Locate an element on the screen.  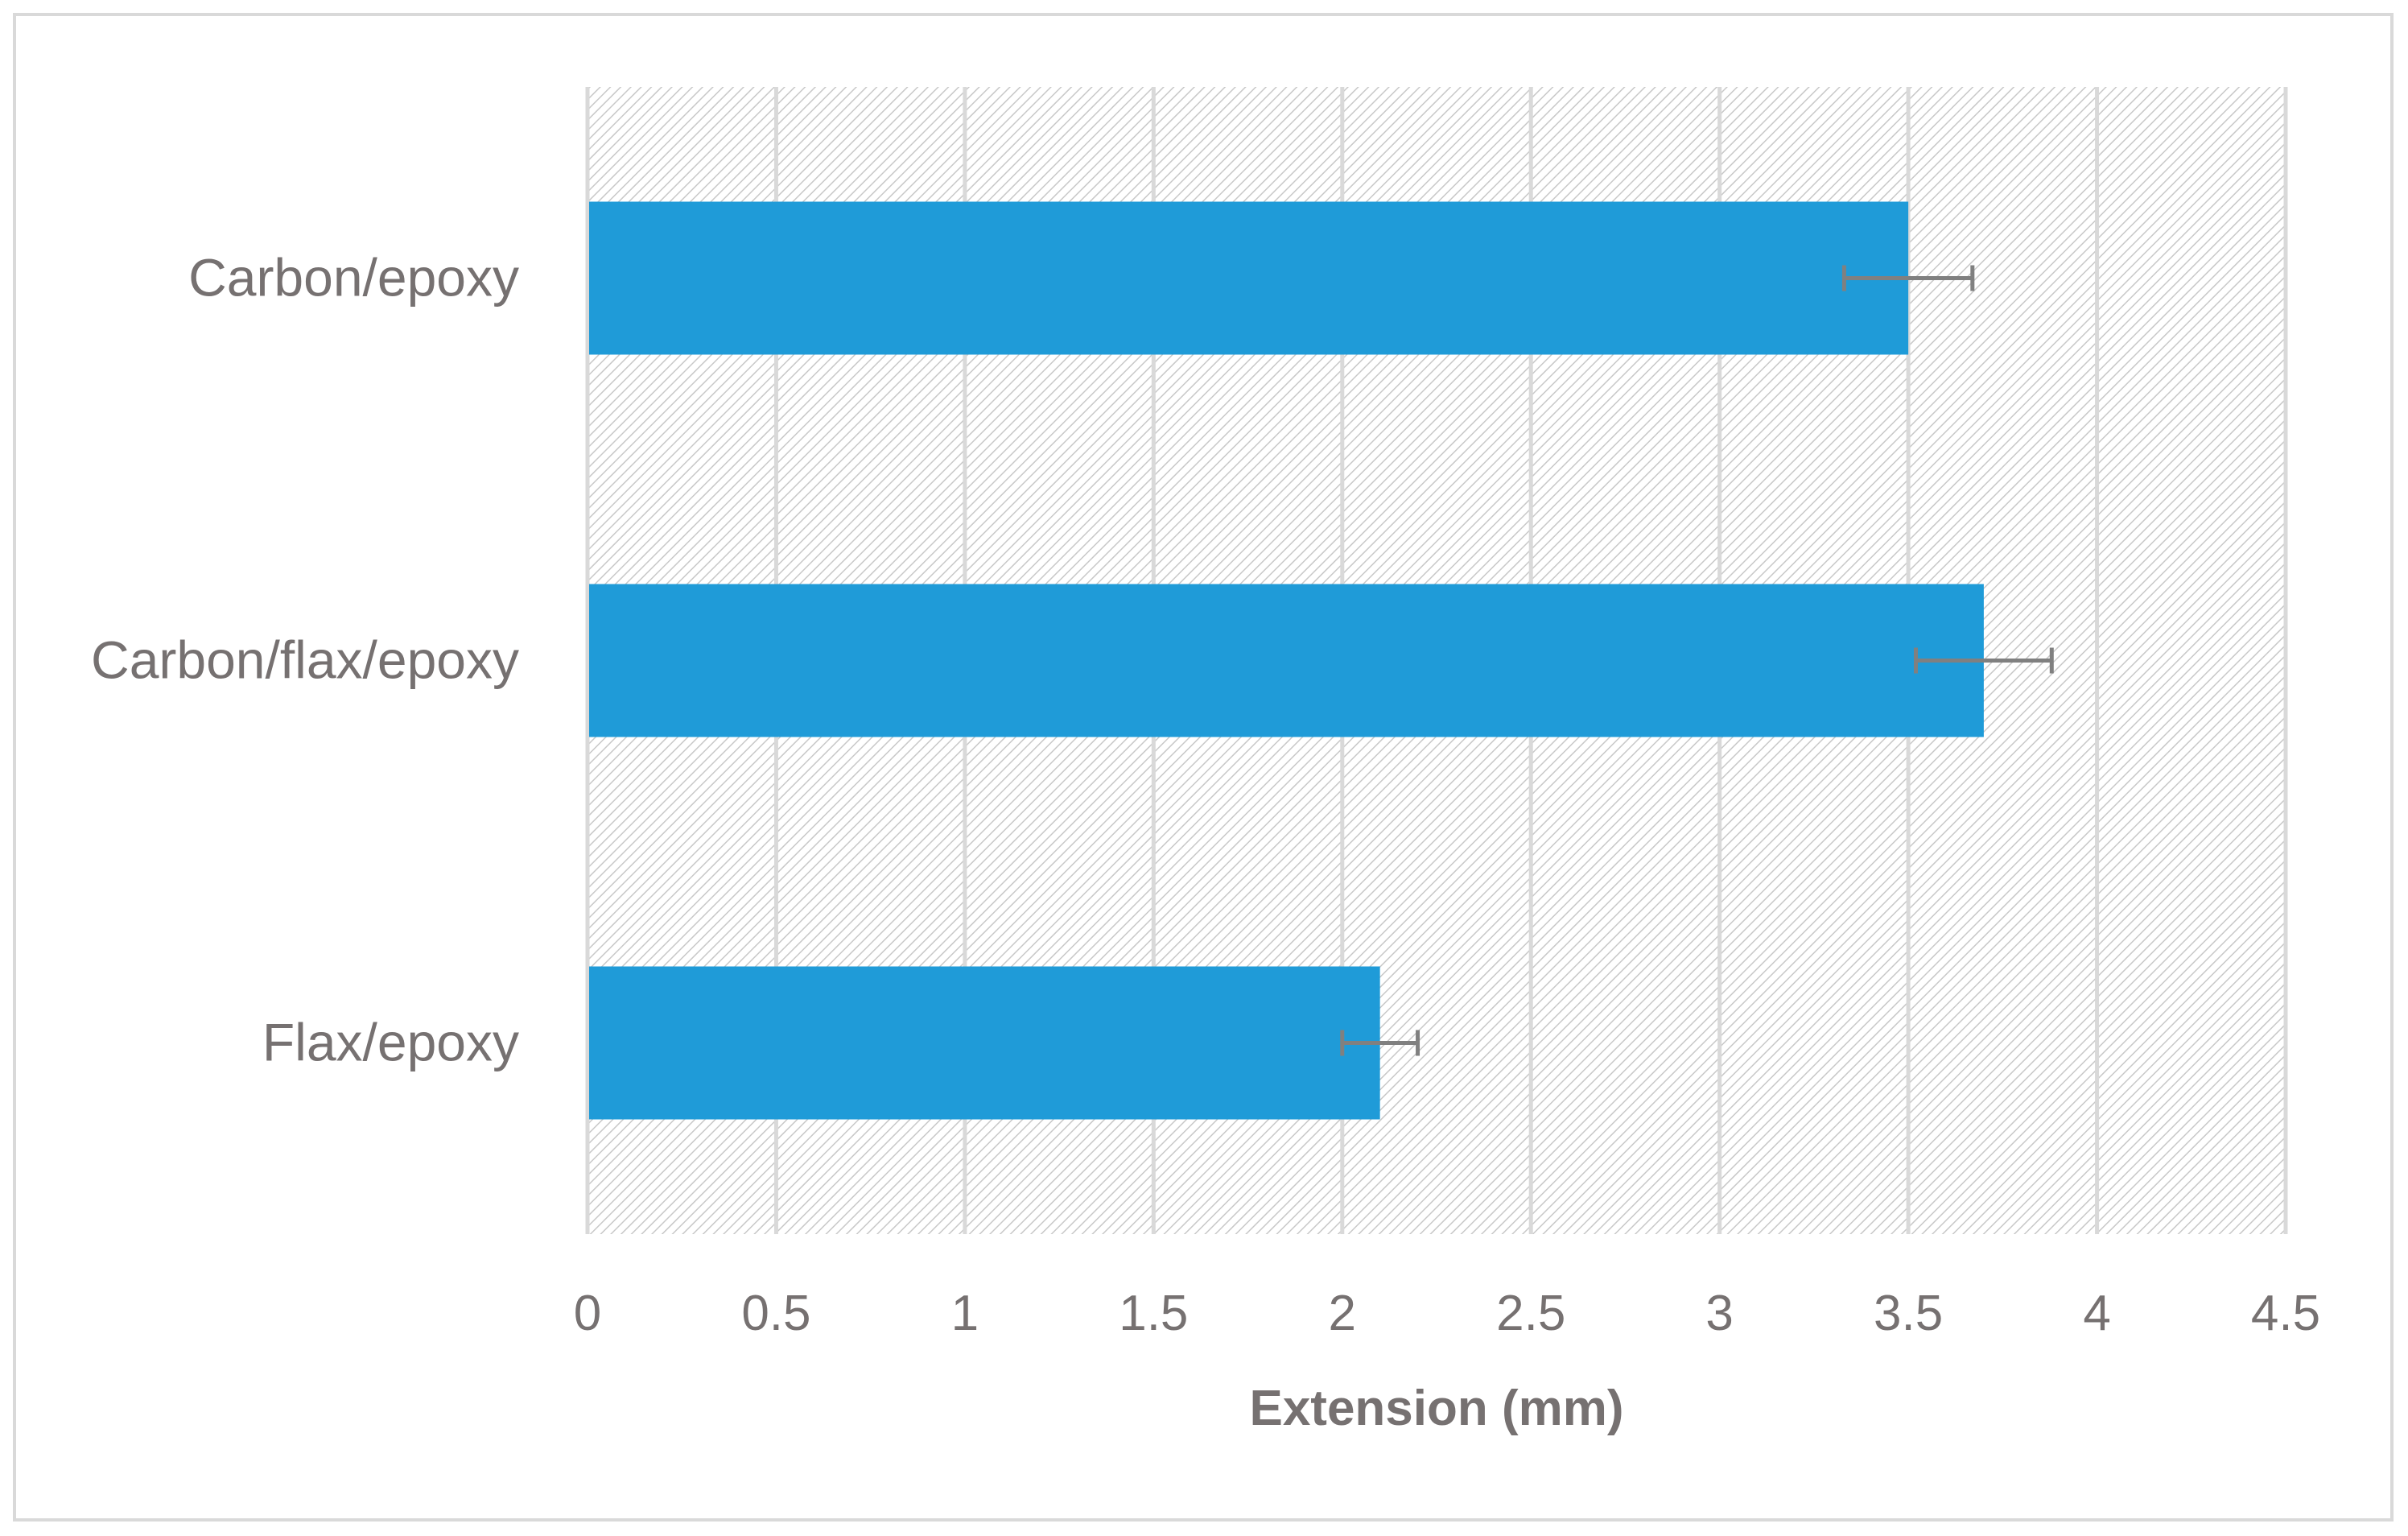
category-label: Carbon/epoxy is located at coordinates (353, 278).